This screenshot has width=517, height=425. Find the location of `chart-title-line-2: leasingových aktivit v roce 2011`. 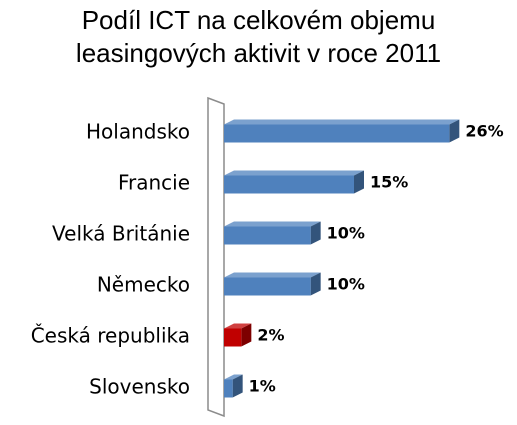

chart-title-line-2: leasingových aktivit v roce 2011 is located at coordinates (258, 53).